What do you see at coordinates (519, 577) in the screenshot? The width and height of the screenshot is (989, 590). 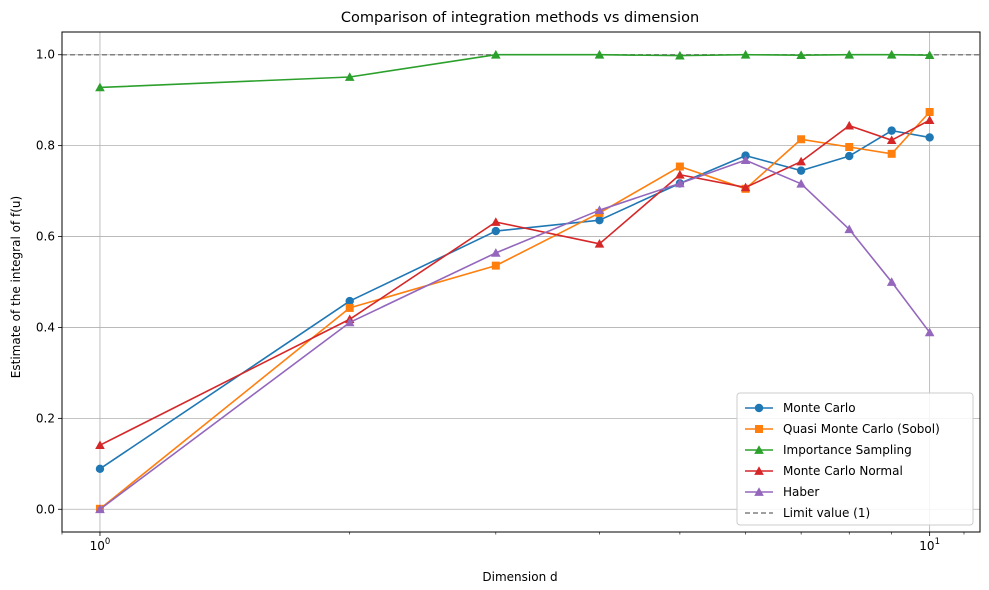 I see `x-axis-label: Dimension d` at bounding box center [519, 577].